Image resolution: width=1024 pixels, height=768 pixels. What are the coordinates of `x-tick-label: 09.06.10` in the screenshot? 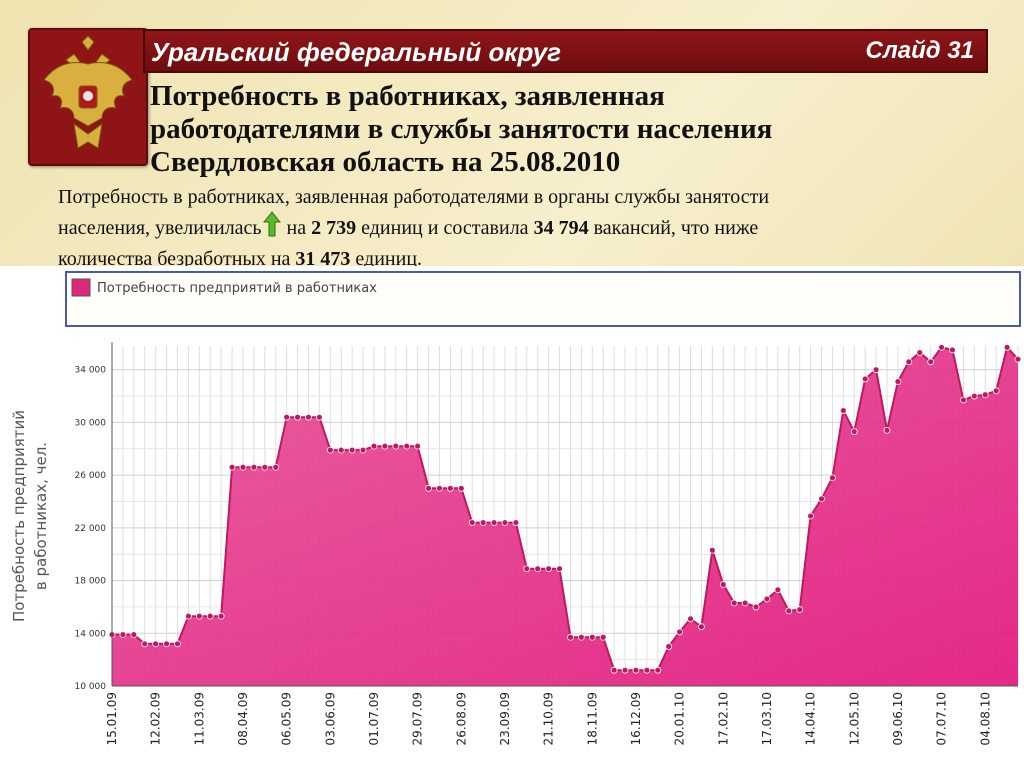 It's located at (898, 718).